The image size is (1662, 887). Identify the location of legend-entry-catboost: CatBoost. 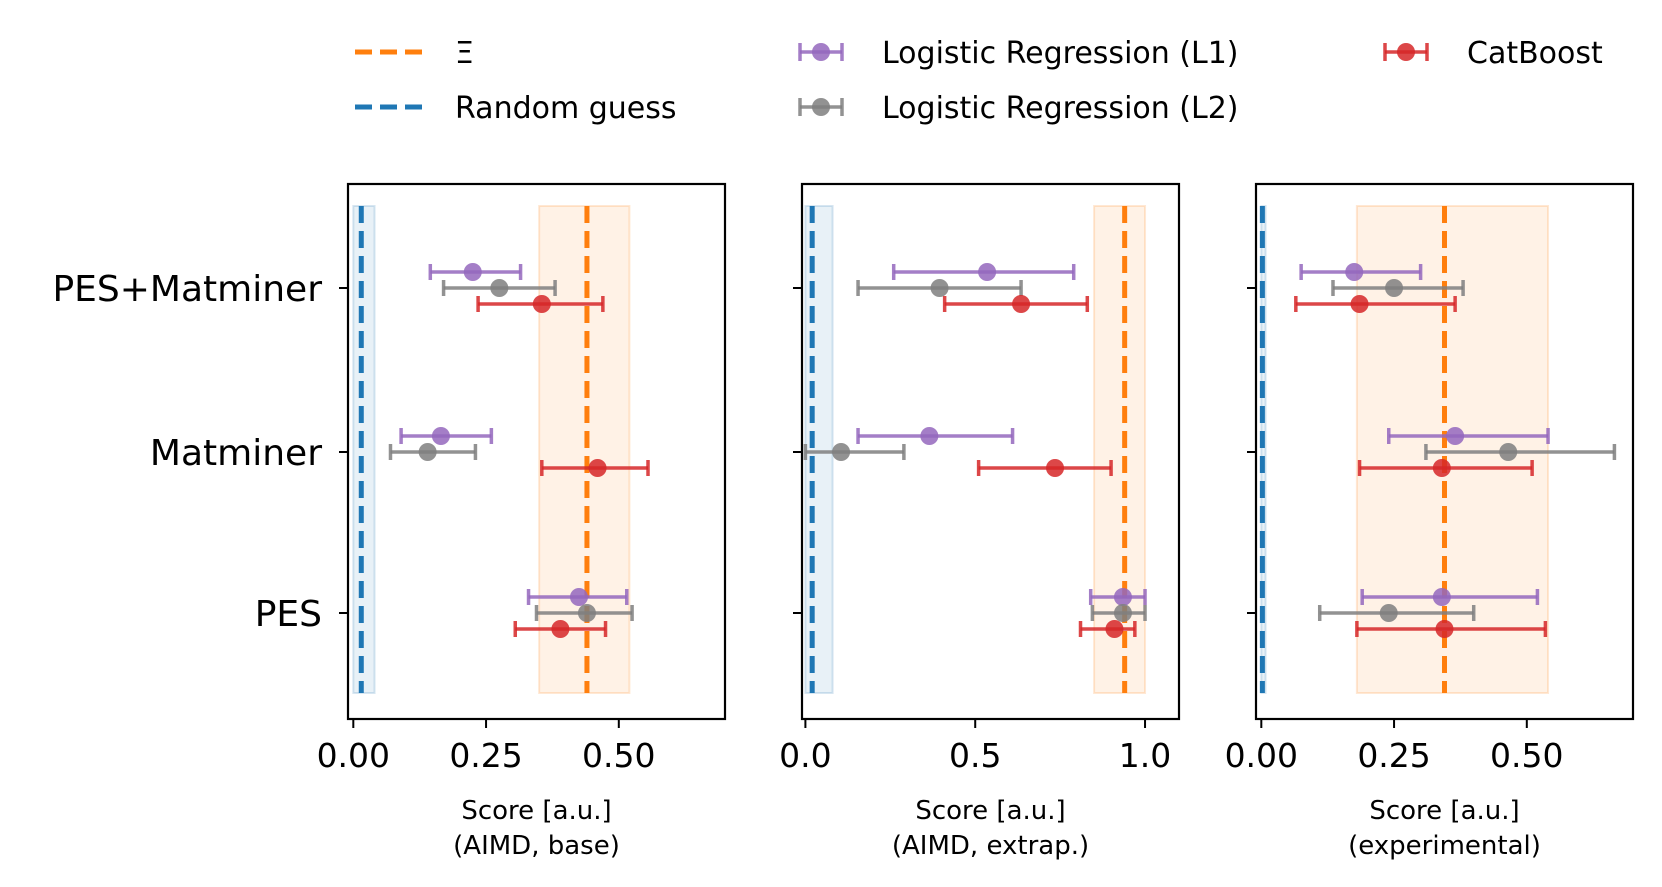
(1493, 53).